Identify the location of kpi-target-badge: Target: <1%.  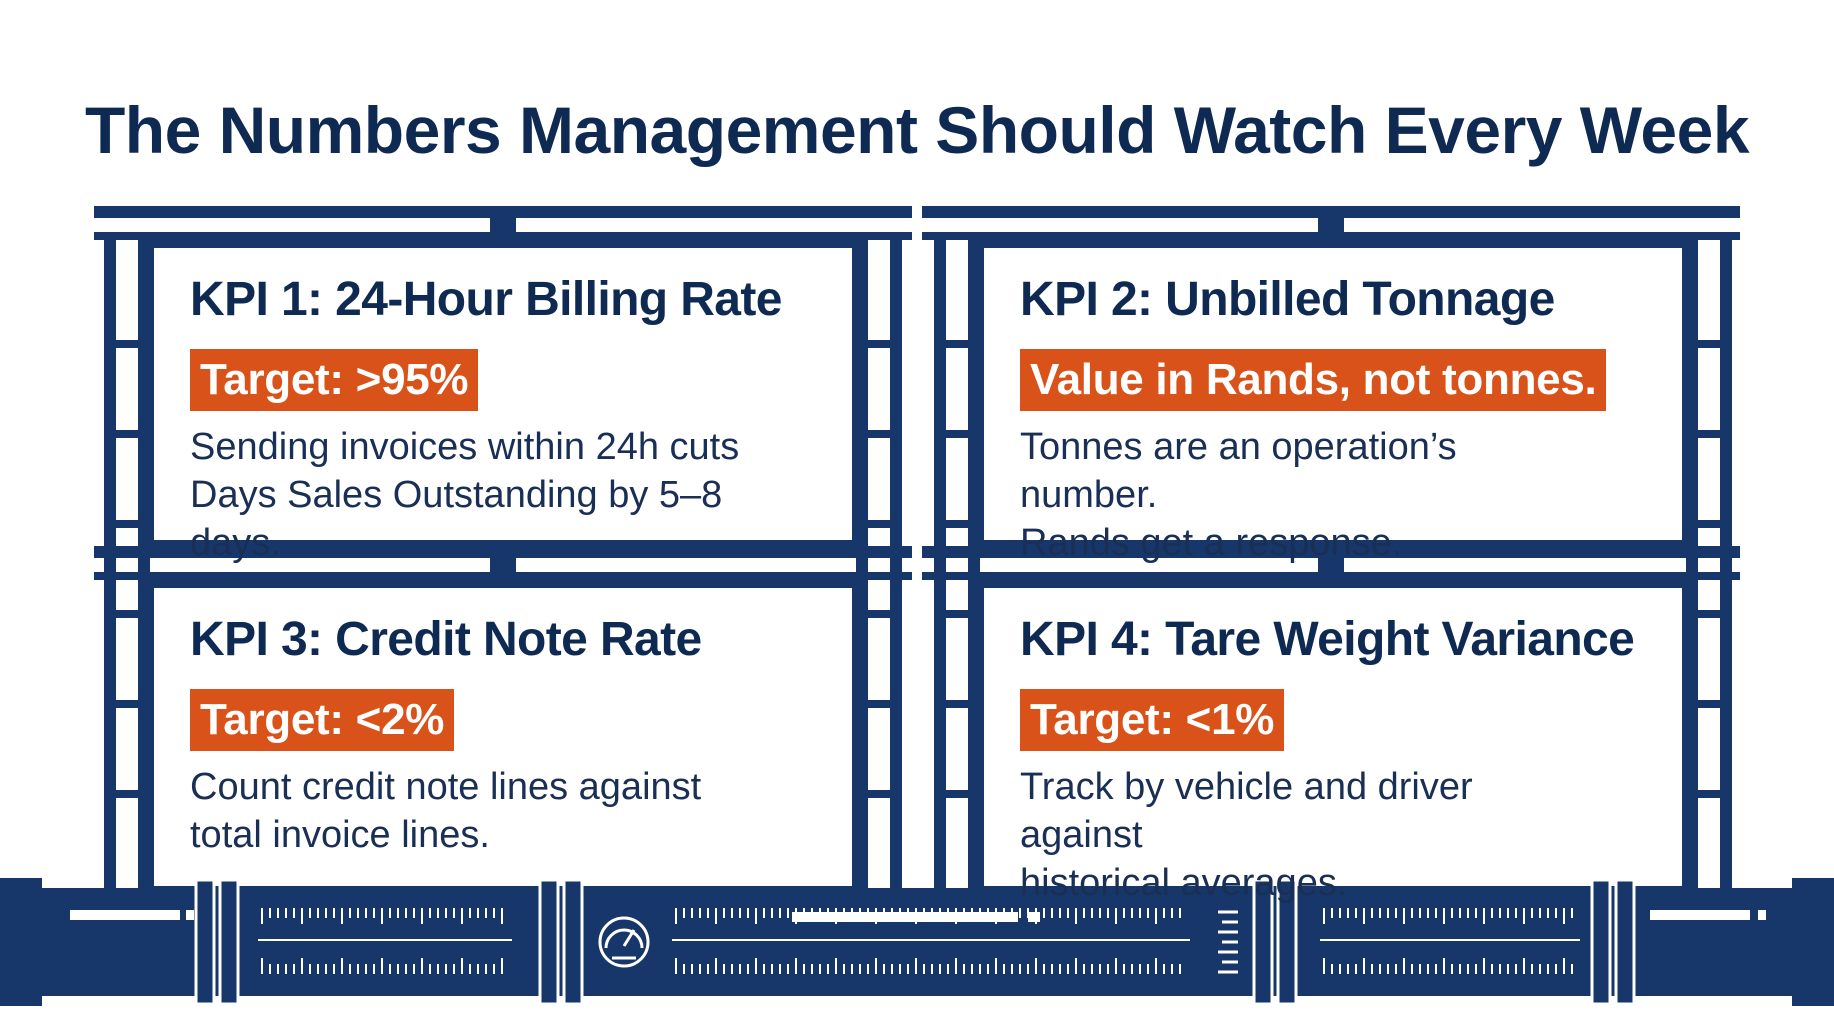
(1152, 720).